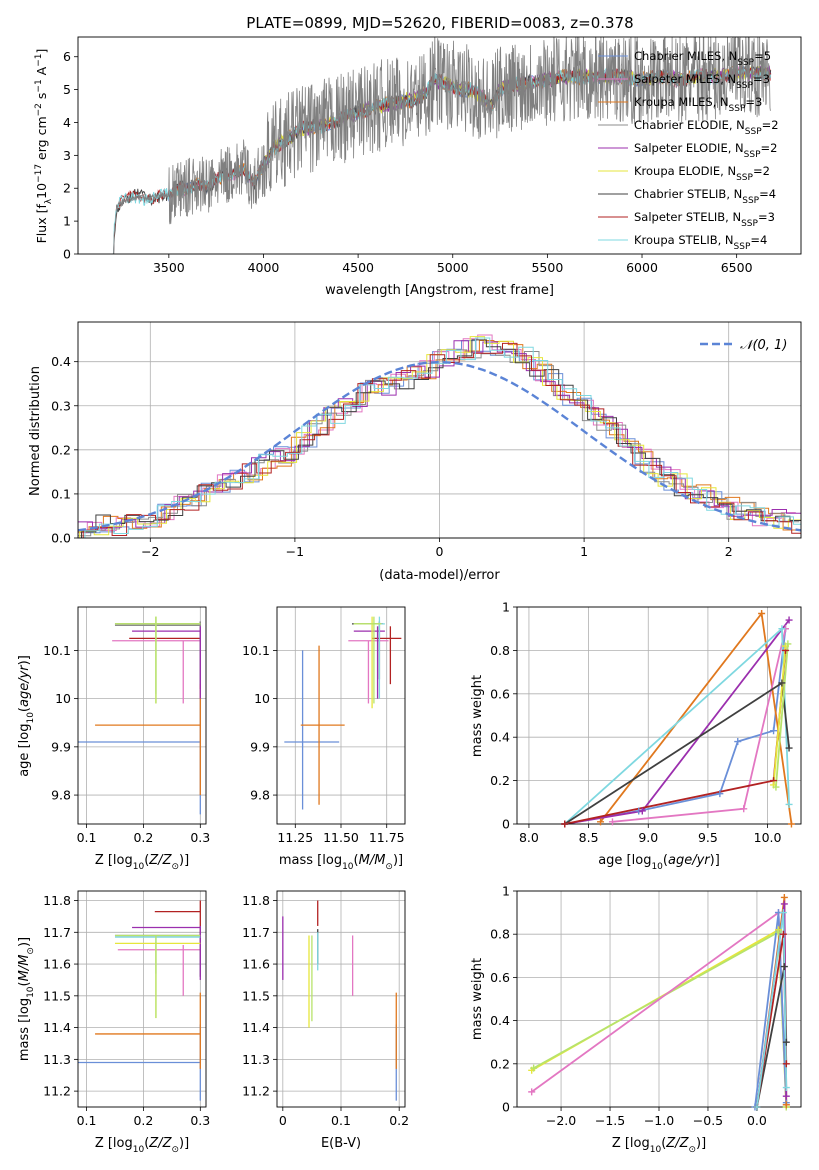  I want to click on y-tick-label: 0, so click(506, 824).